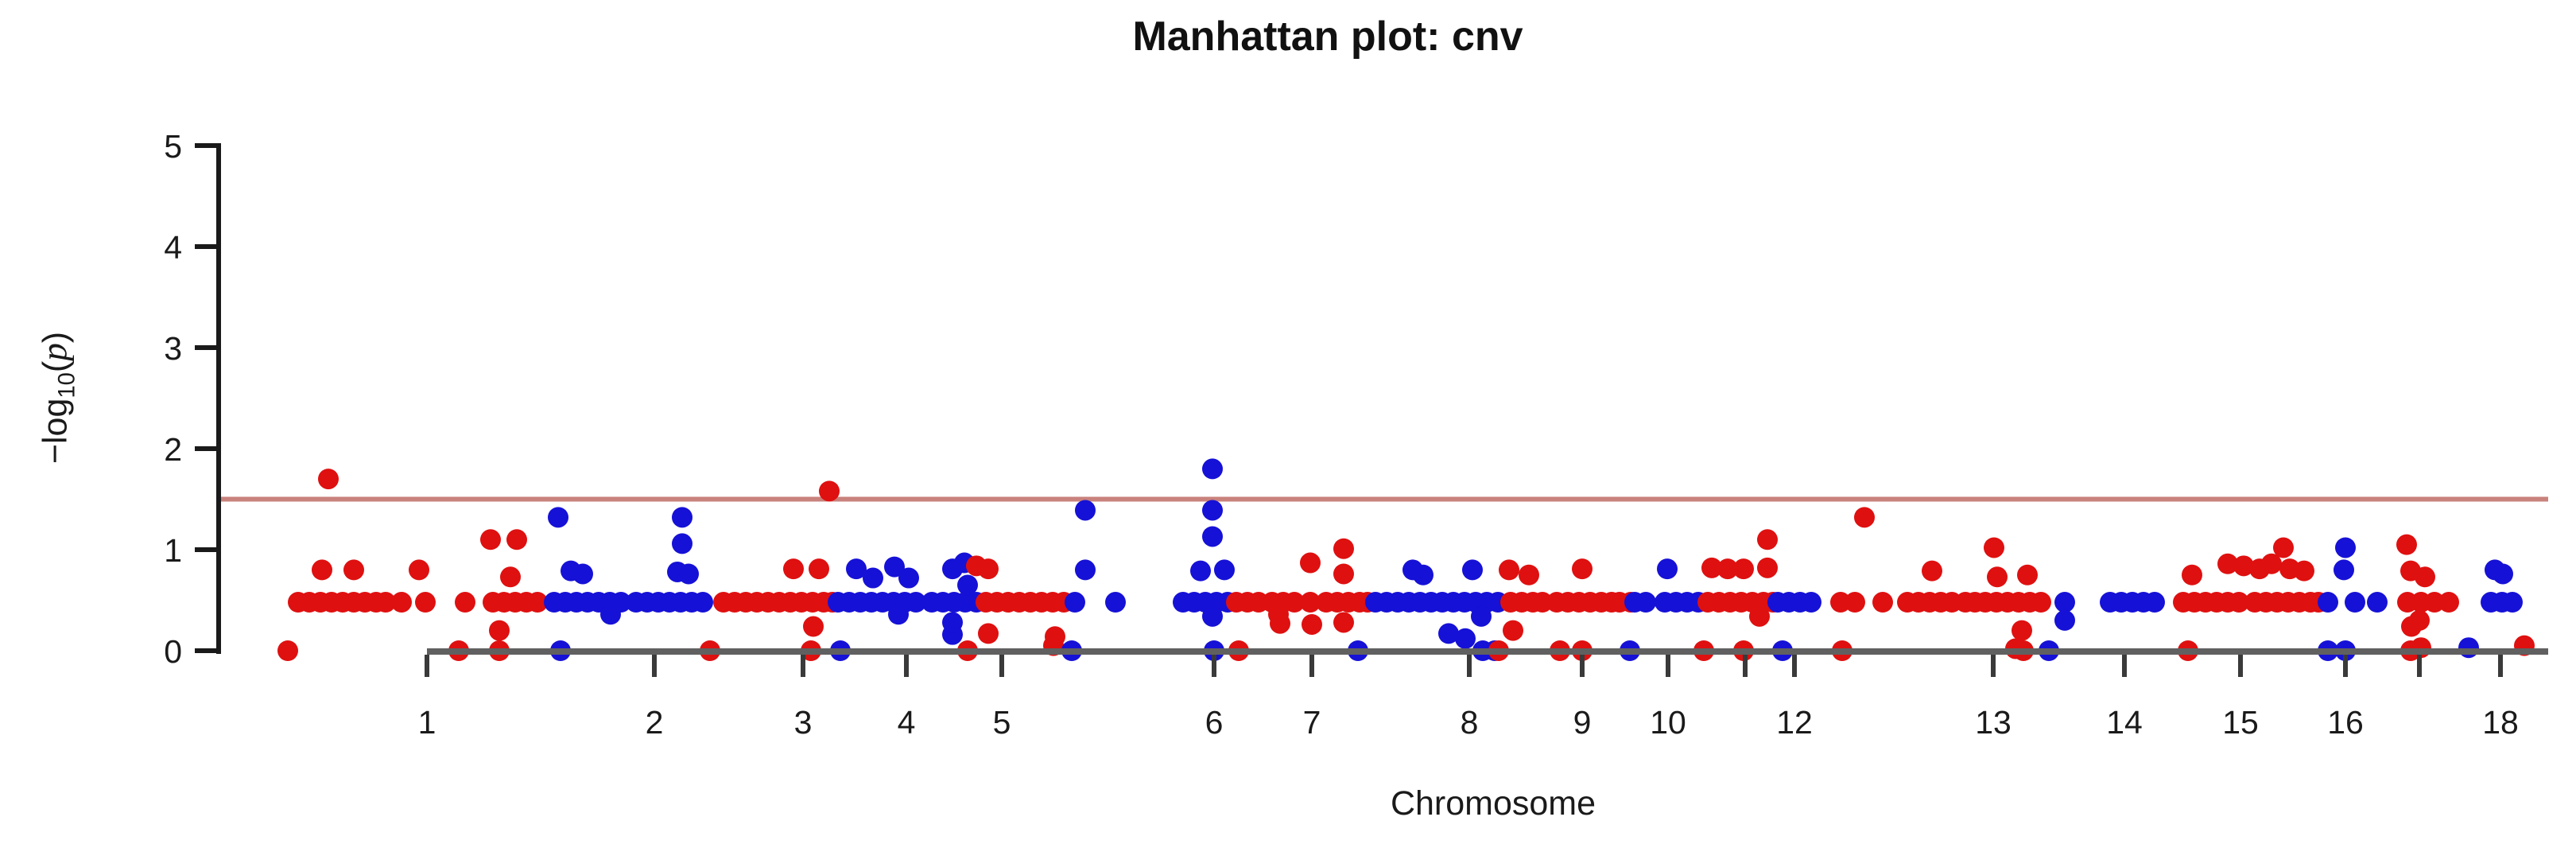  Describe the element at coordinates (1483, 694) in the screenshot. I see `x-axis: 1 2 3 4 5 6 7 8 9 10 12 13 14 15 16 18` at that location.